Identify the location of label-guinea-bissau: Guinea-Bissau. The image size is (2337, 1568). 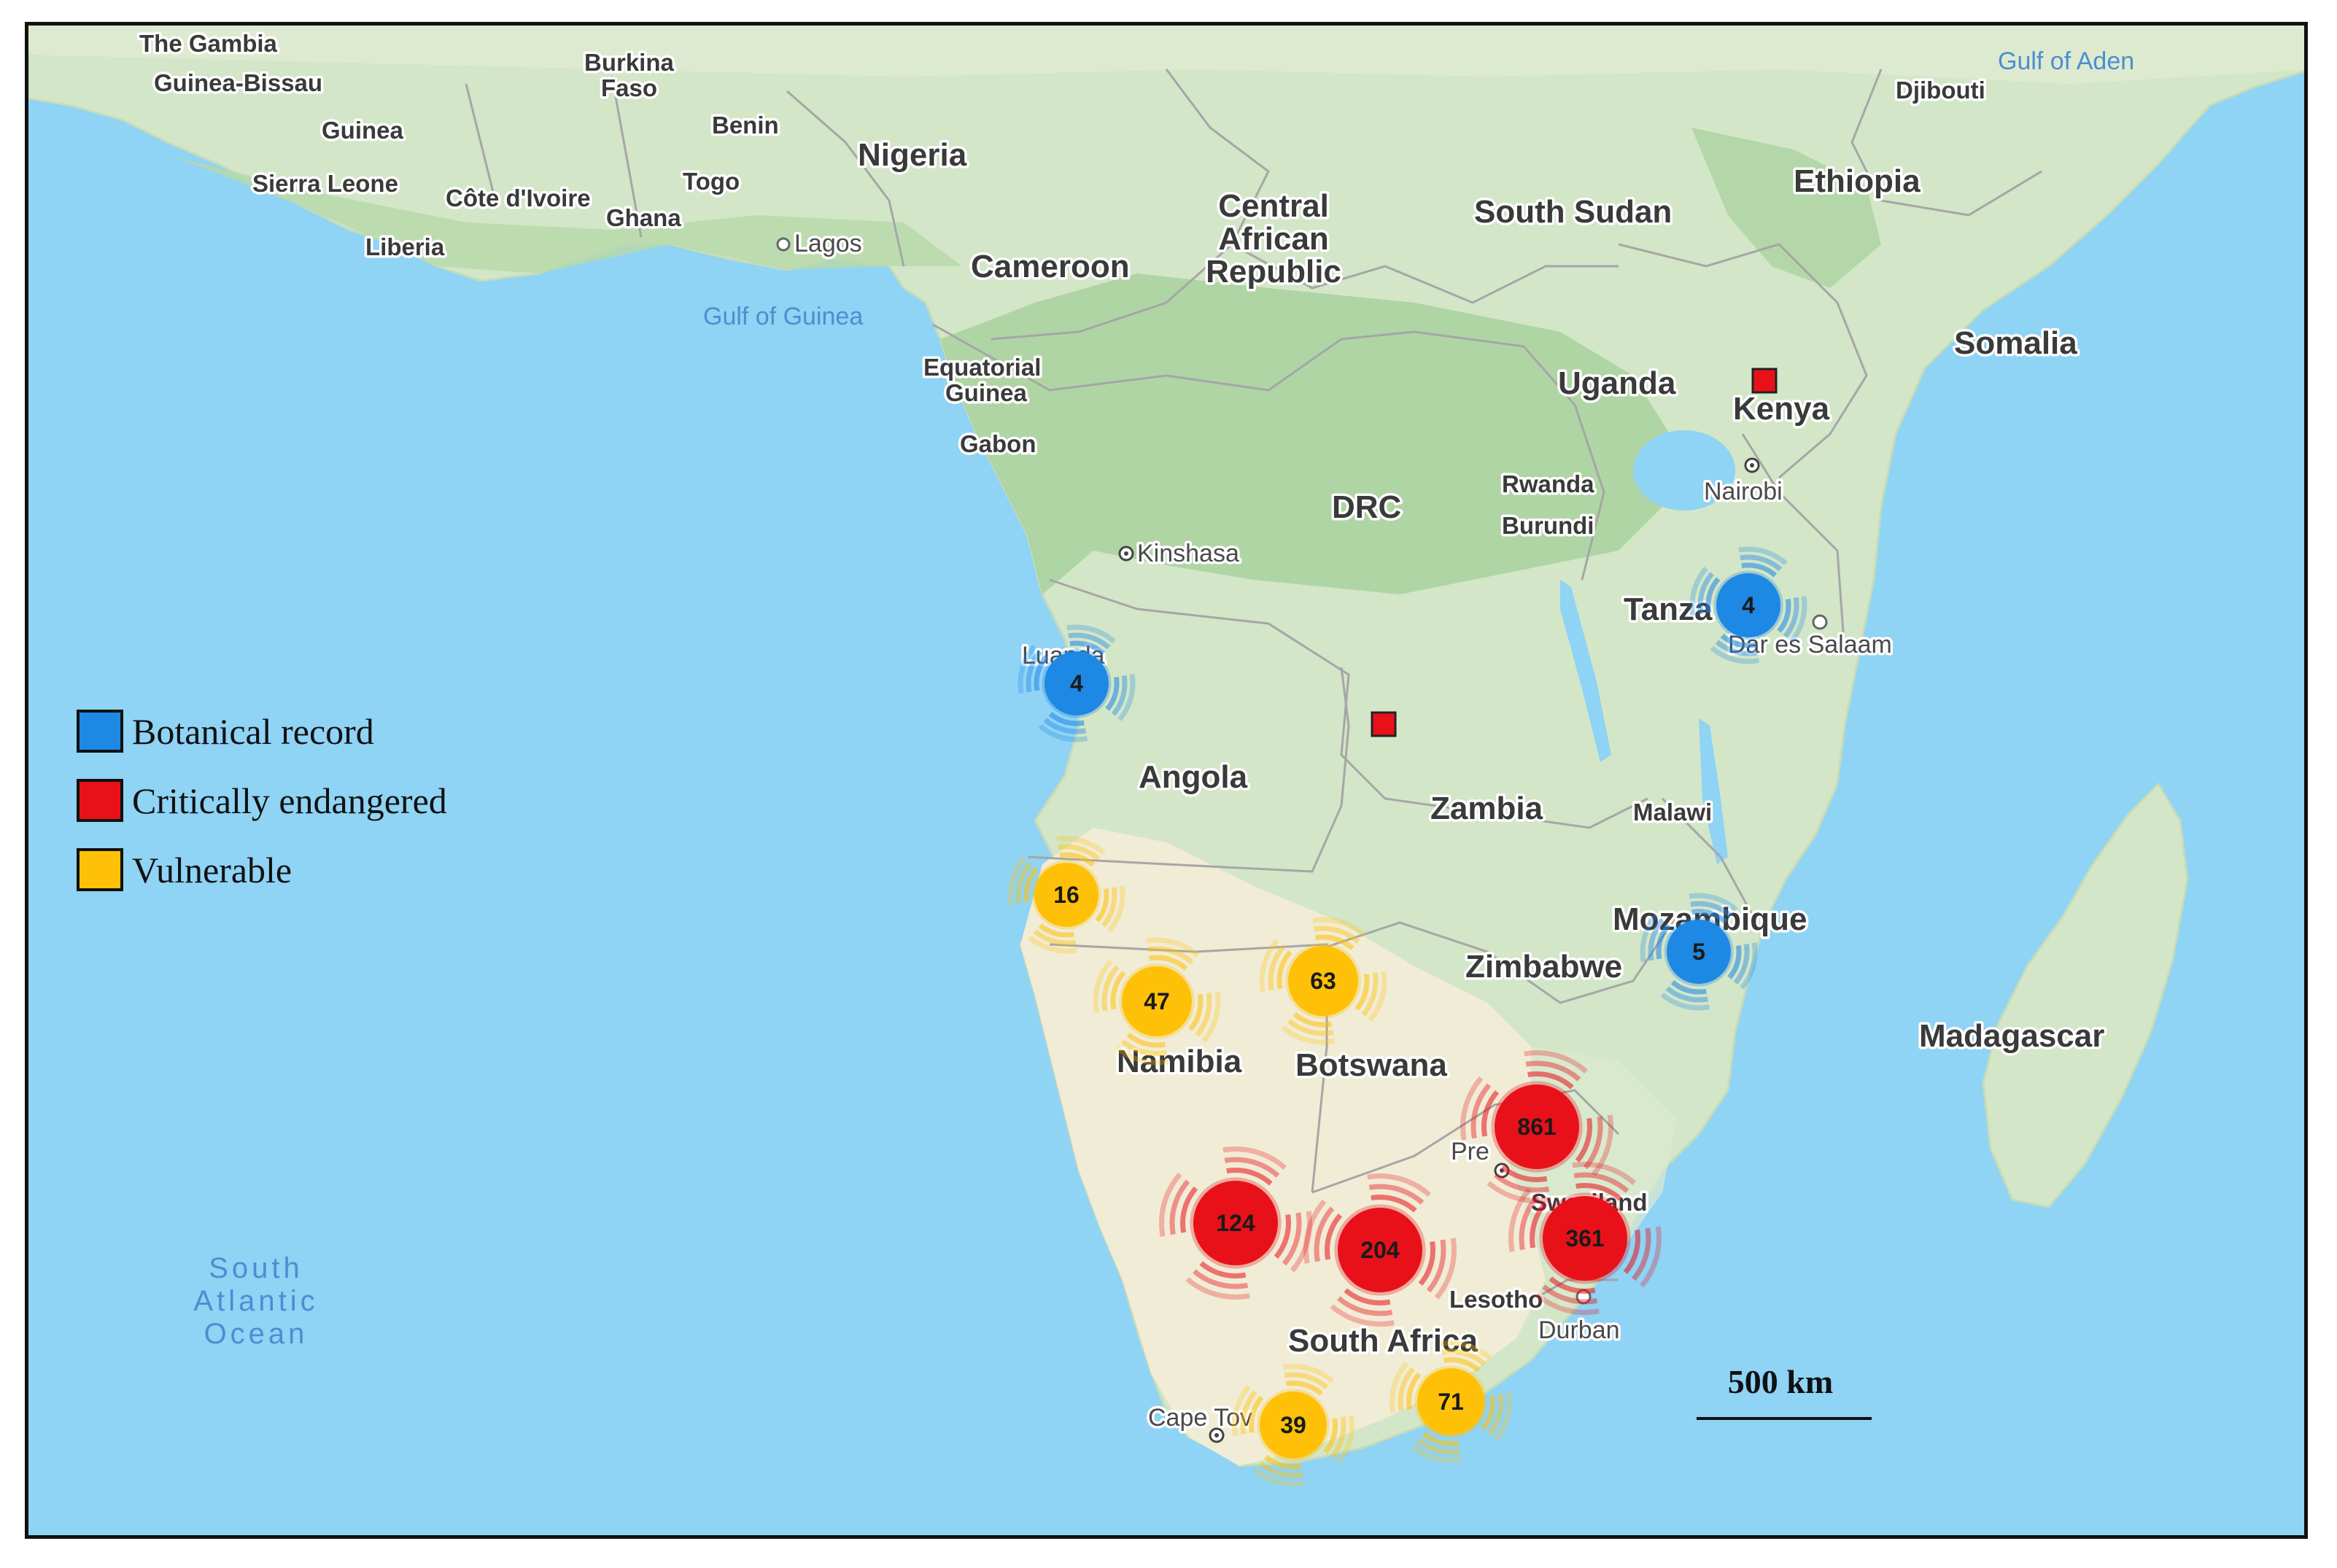
(238, 82).